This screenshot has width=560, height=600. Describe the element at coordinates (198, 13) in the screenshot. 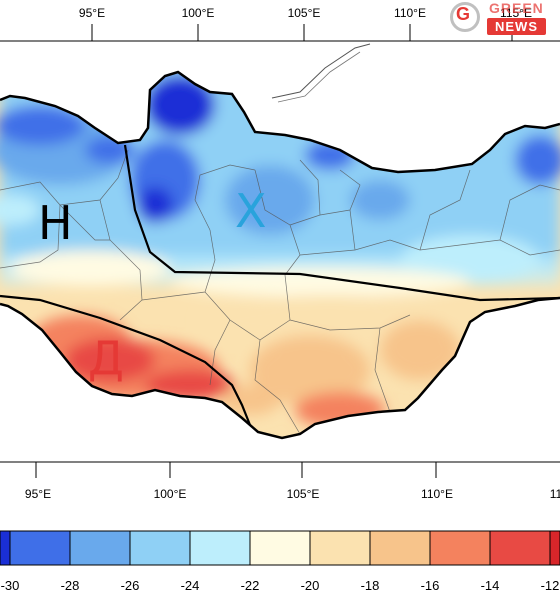

I see `top-tick-label: 100°E` at that location.